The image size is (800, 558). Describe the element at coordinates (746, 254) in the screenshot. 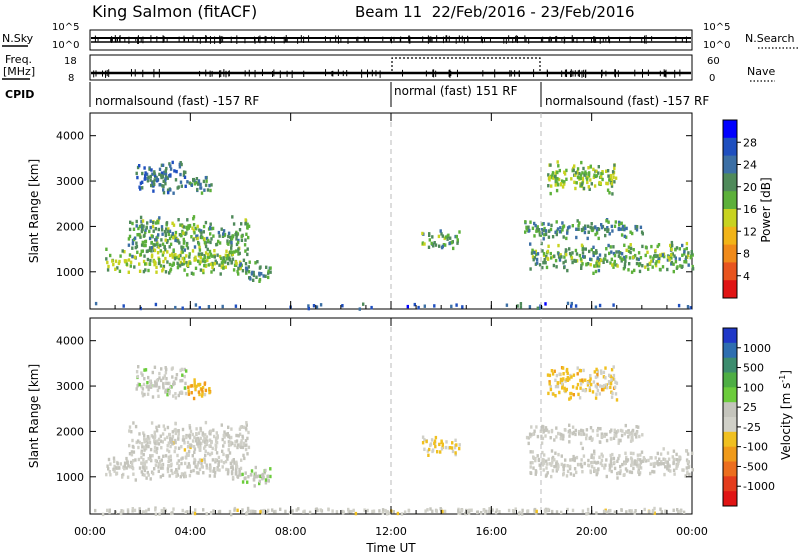

I see `colorbar-tick-label: 8` at that location.